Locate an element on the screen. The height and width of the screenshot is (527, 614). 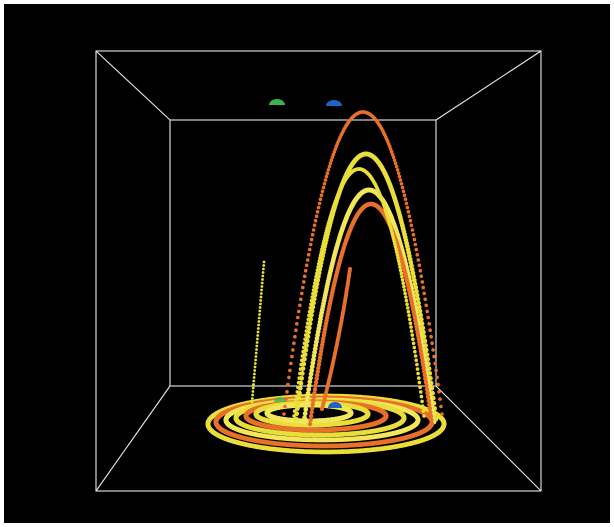
blue-hemisphere-marker-bottom is located at coordinates (335, 405).